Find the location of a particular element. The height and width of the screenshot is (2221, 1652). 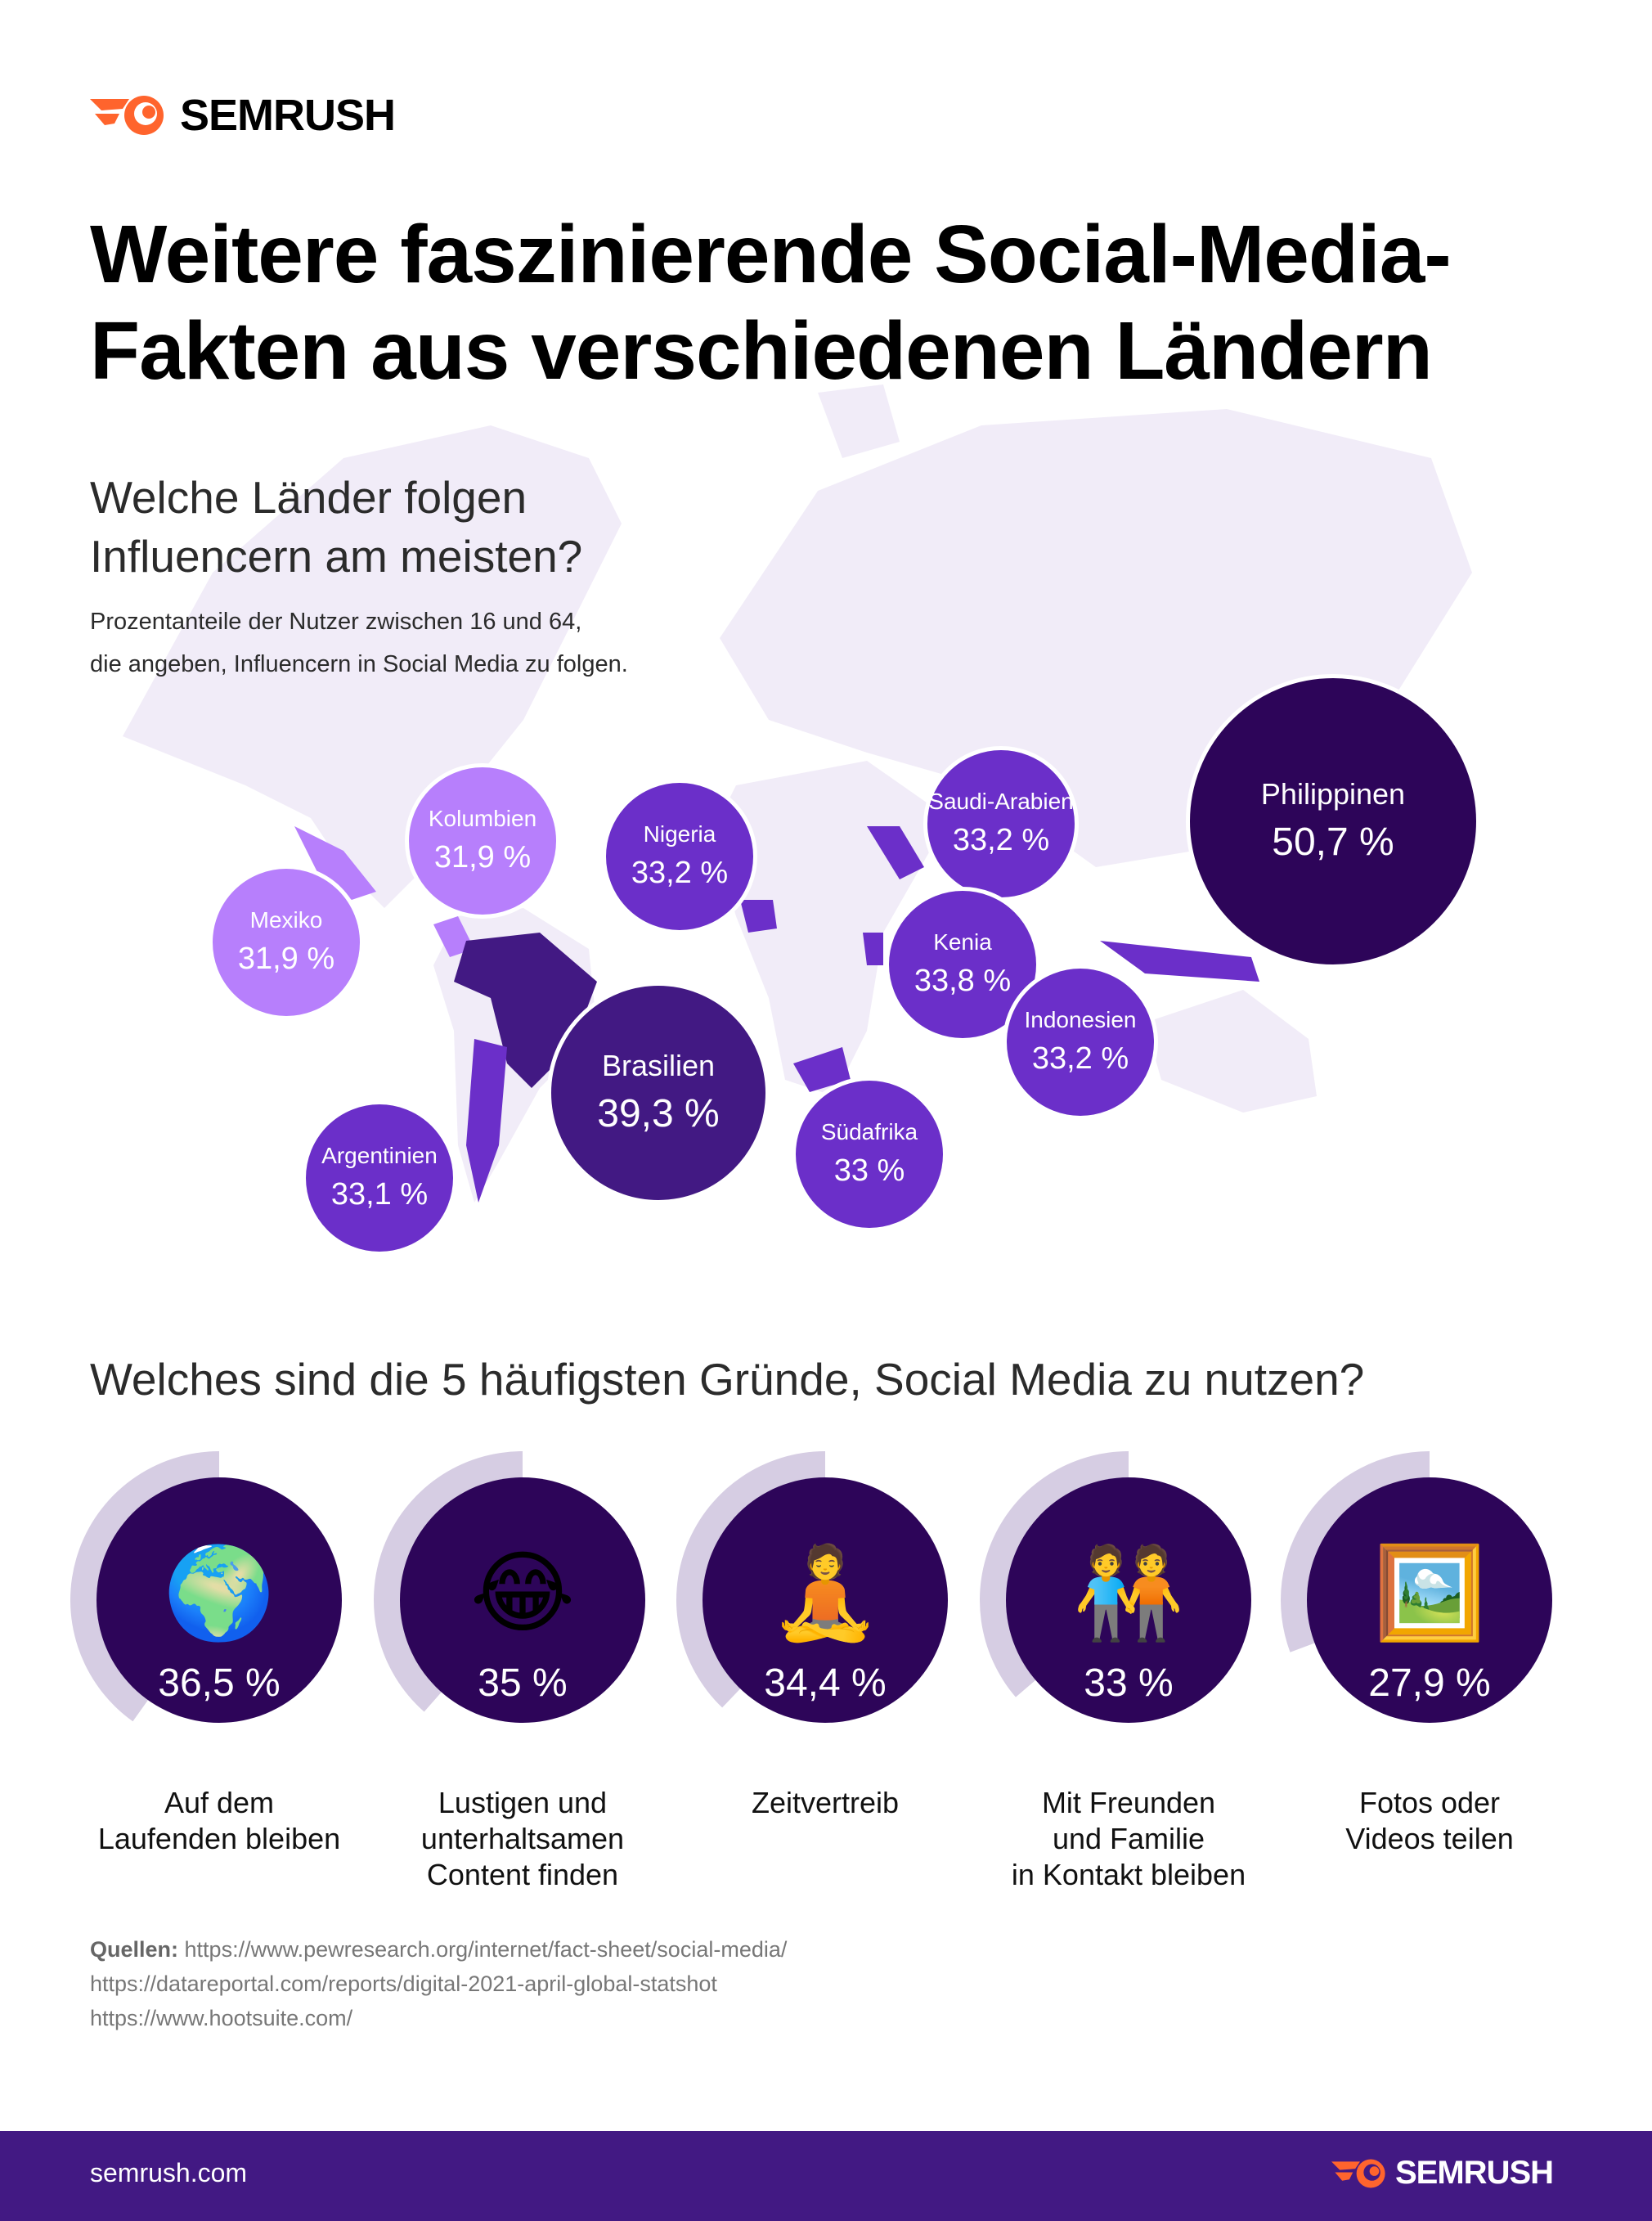

reason-label-line: Mit Freunden is located at coordinates (1128, 1802).